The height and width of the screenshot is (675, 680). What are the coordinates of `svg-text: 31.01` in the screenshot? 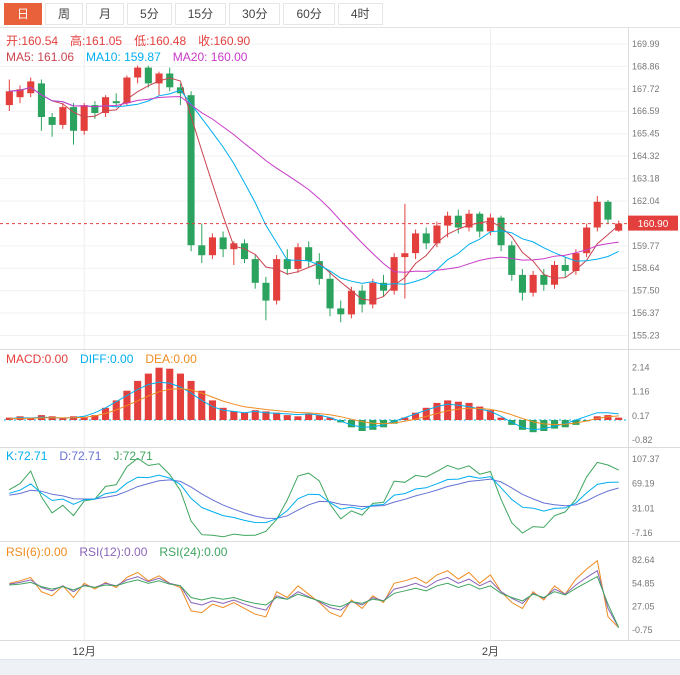 It's located at (643, 508).